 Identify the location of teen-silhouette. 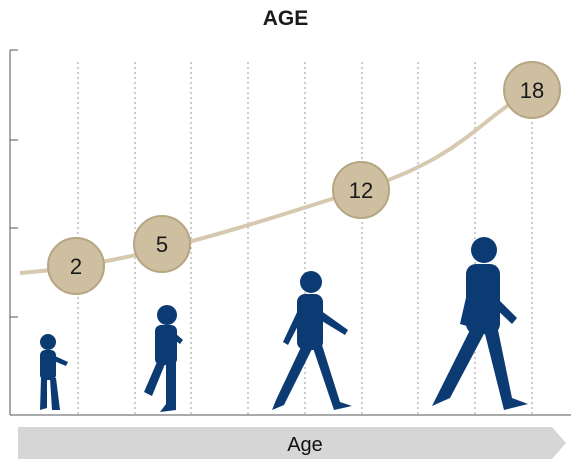
(480, 323).